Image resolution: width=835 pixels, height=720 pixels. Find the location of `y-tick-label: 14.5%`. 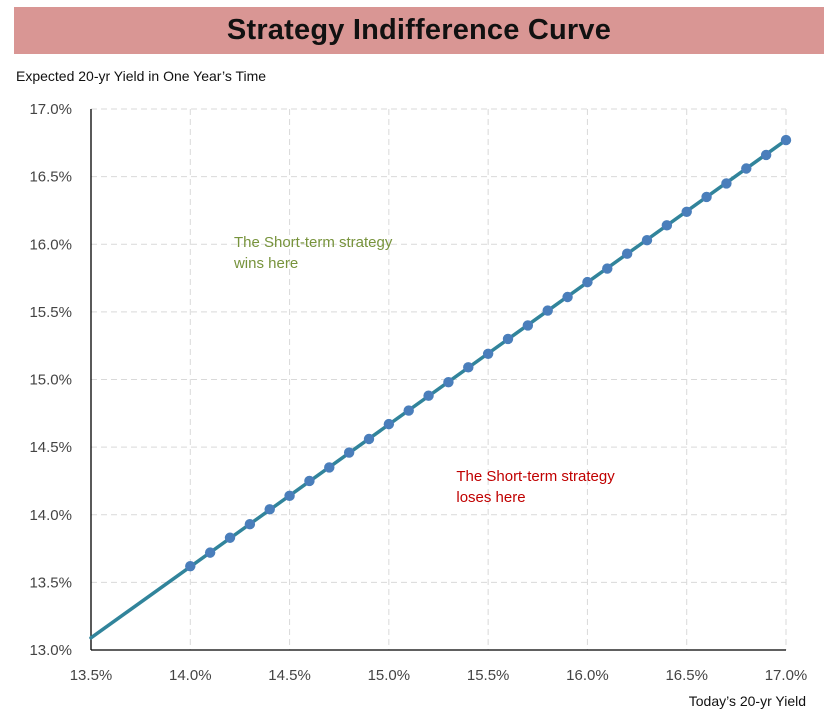

y-tick-label: 14.5% is located at coordinates (50, 447).